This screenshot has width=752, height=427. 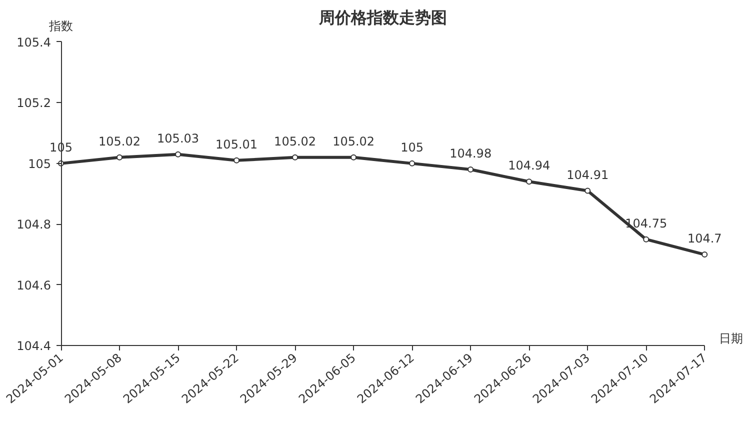 I want to click on y-tick-label: 104.8, so click(x=34, y=225).